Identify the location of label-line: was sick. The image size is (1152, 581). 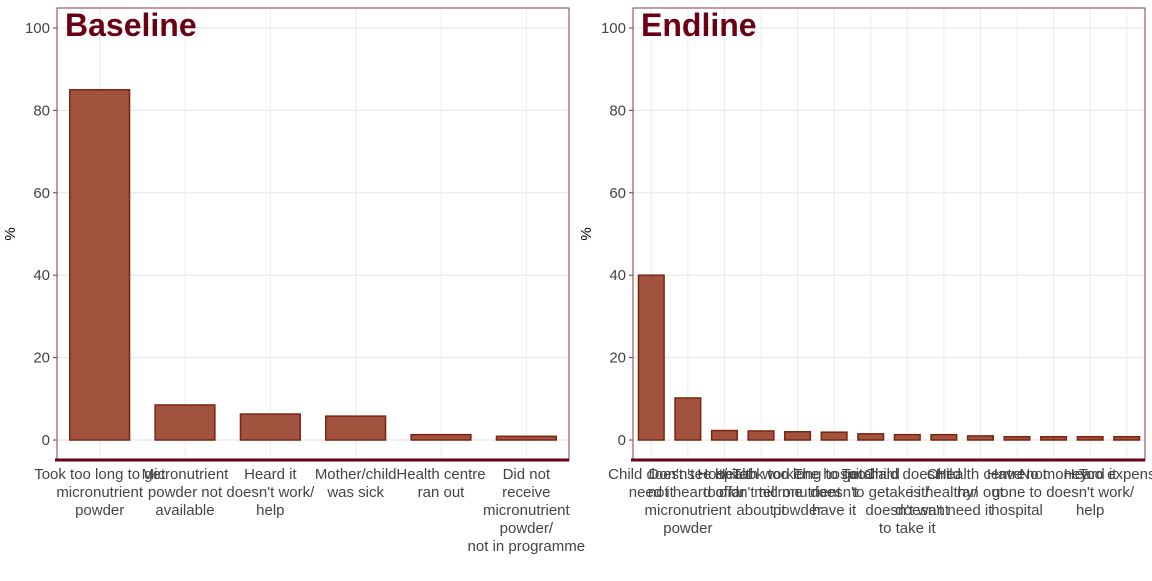
(355, 492).